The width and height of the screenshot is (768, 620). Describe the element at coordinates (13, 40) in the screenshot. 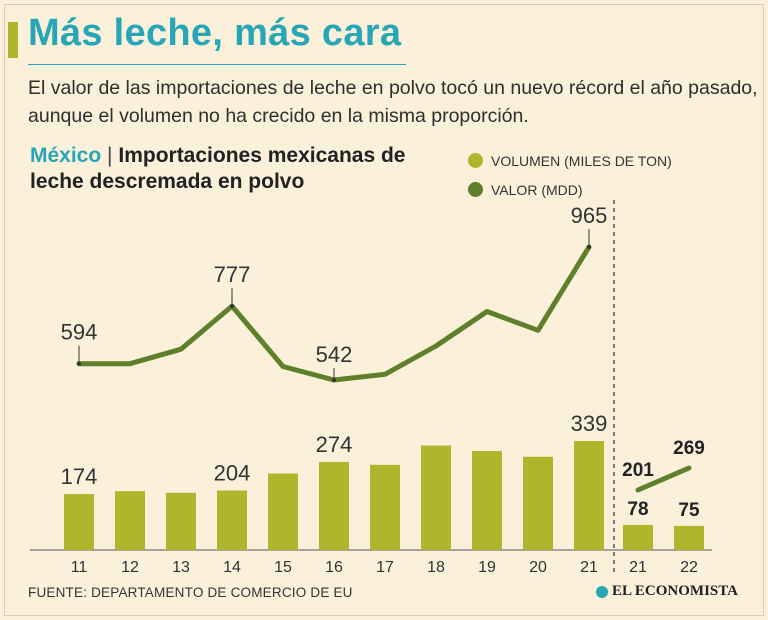

I see `title-accent-bar` at that location.